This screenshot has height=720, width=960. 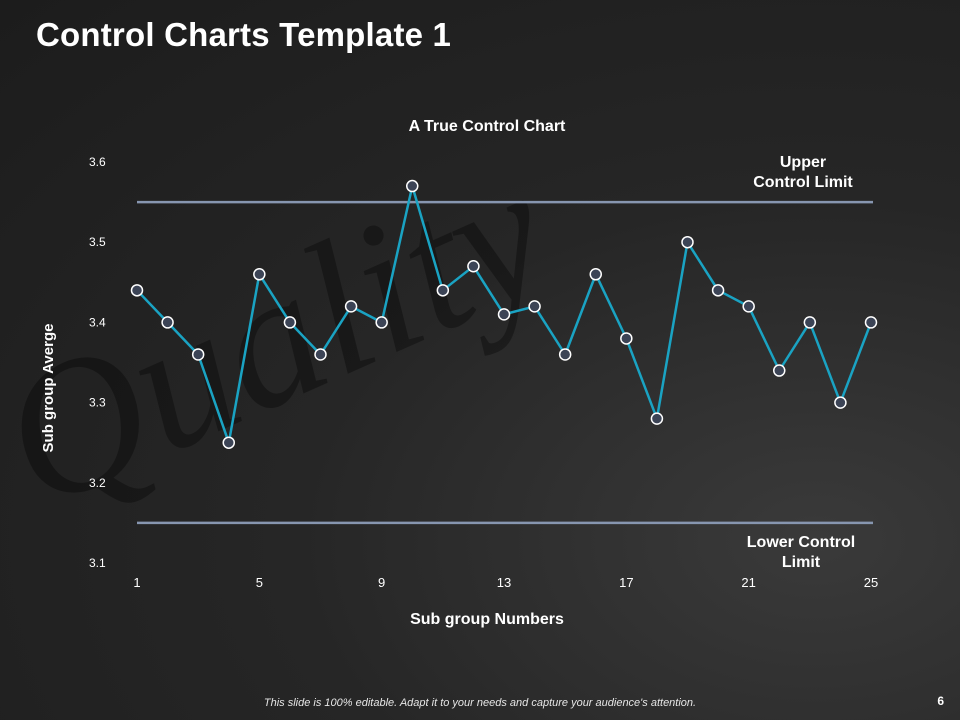 I want to click on y-tick-label: 3.4, so click(x=97, y=322).